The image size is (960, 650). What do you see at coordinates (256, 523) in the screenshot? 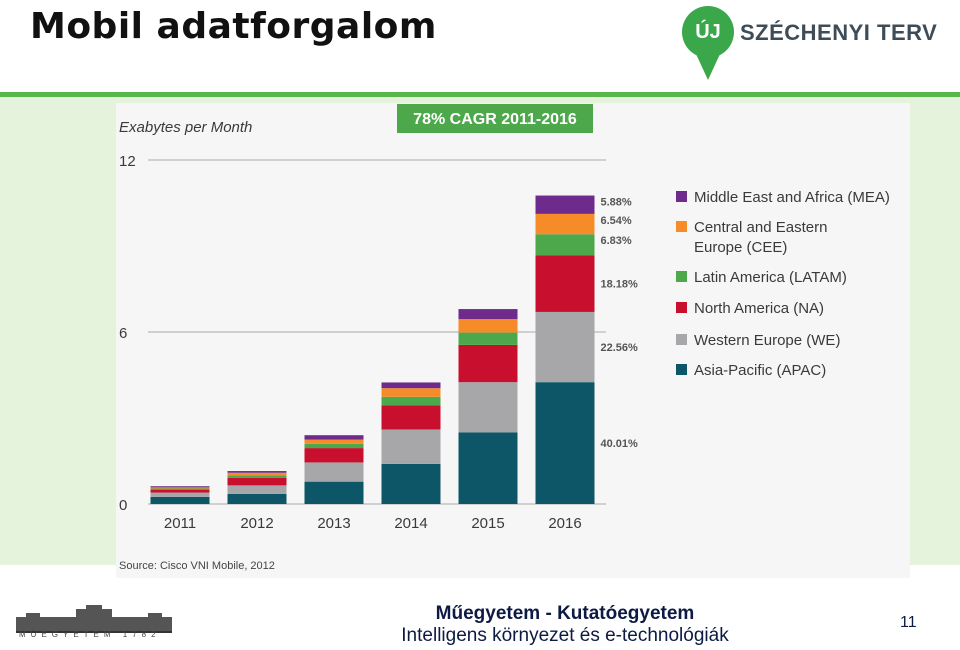
I see `x-tick-label: 2012` at bounding box center [256, 523].